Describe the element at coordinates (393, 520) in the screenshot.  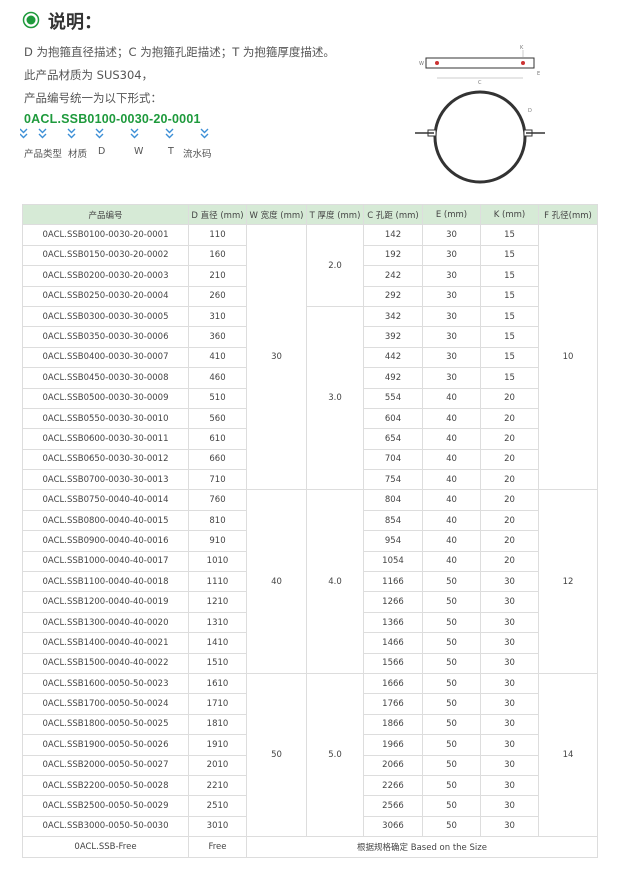
I see `cell: 854` at that location.